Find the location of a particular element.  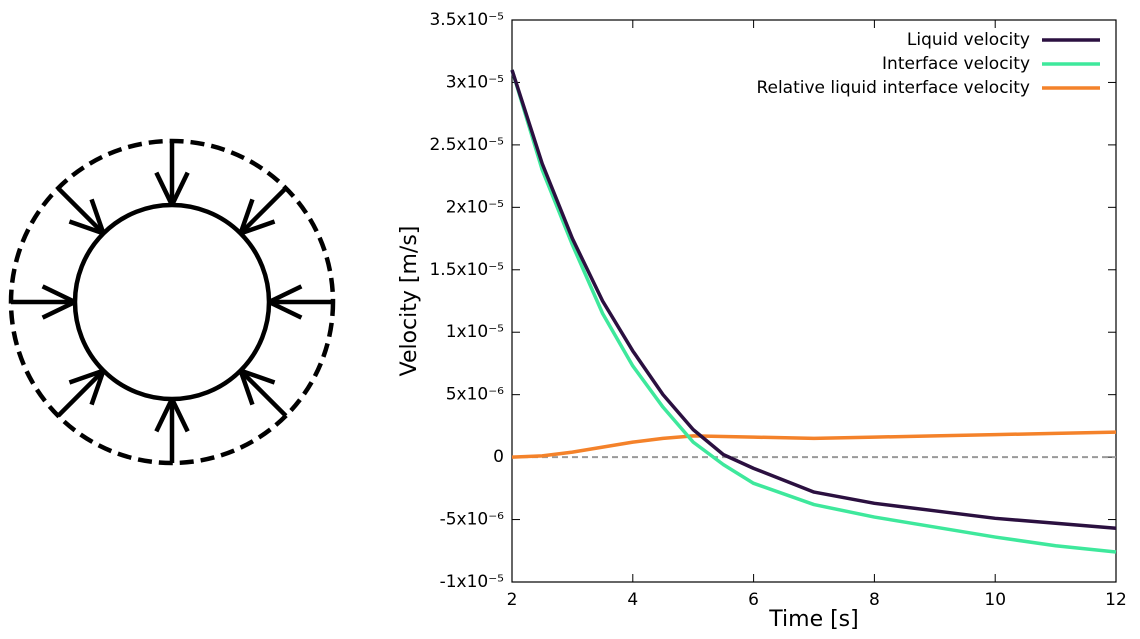

y-tick-label: -5x10⁻⁶ is located at coordinates (472, 520).